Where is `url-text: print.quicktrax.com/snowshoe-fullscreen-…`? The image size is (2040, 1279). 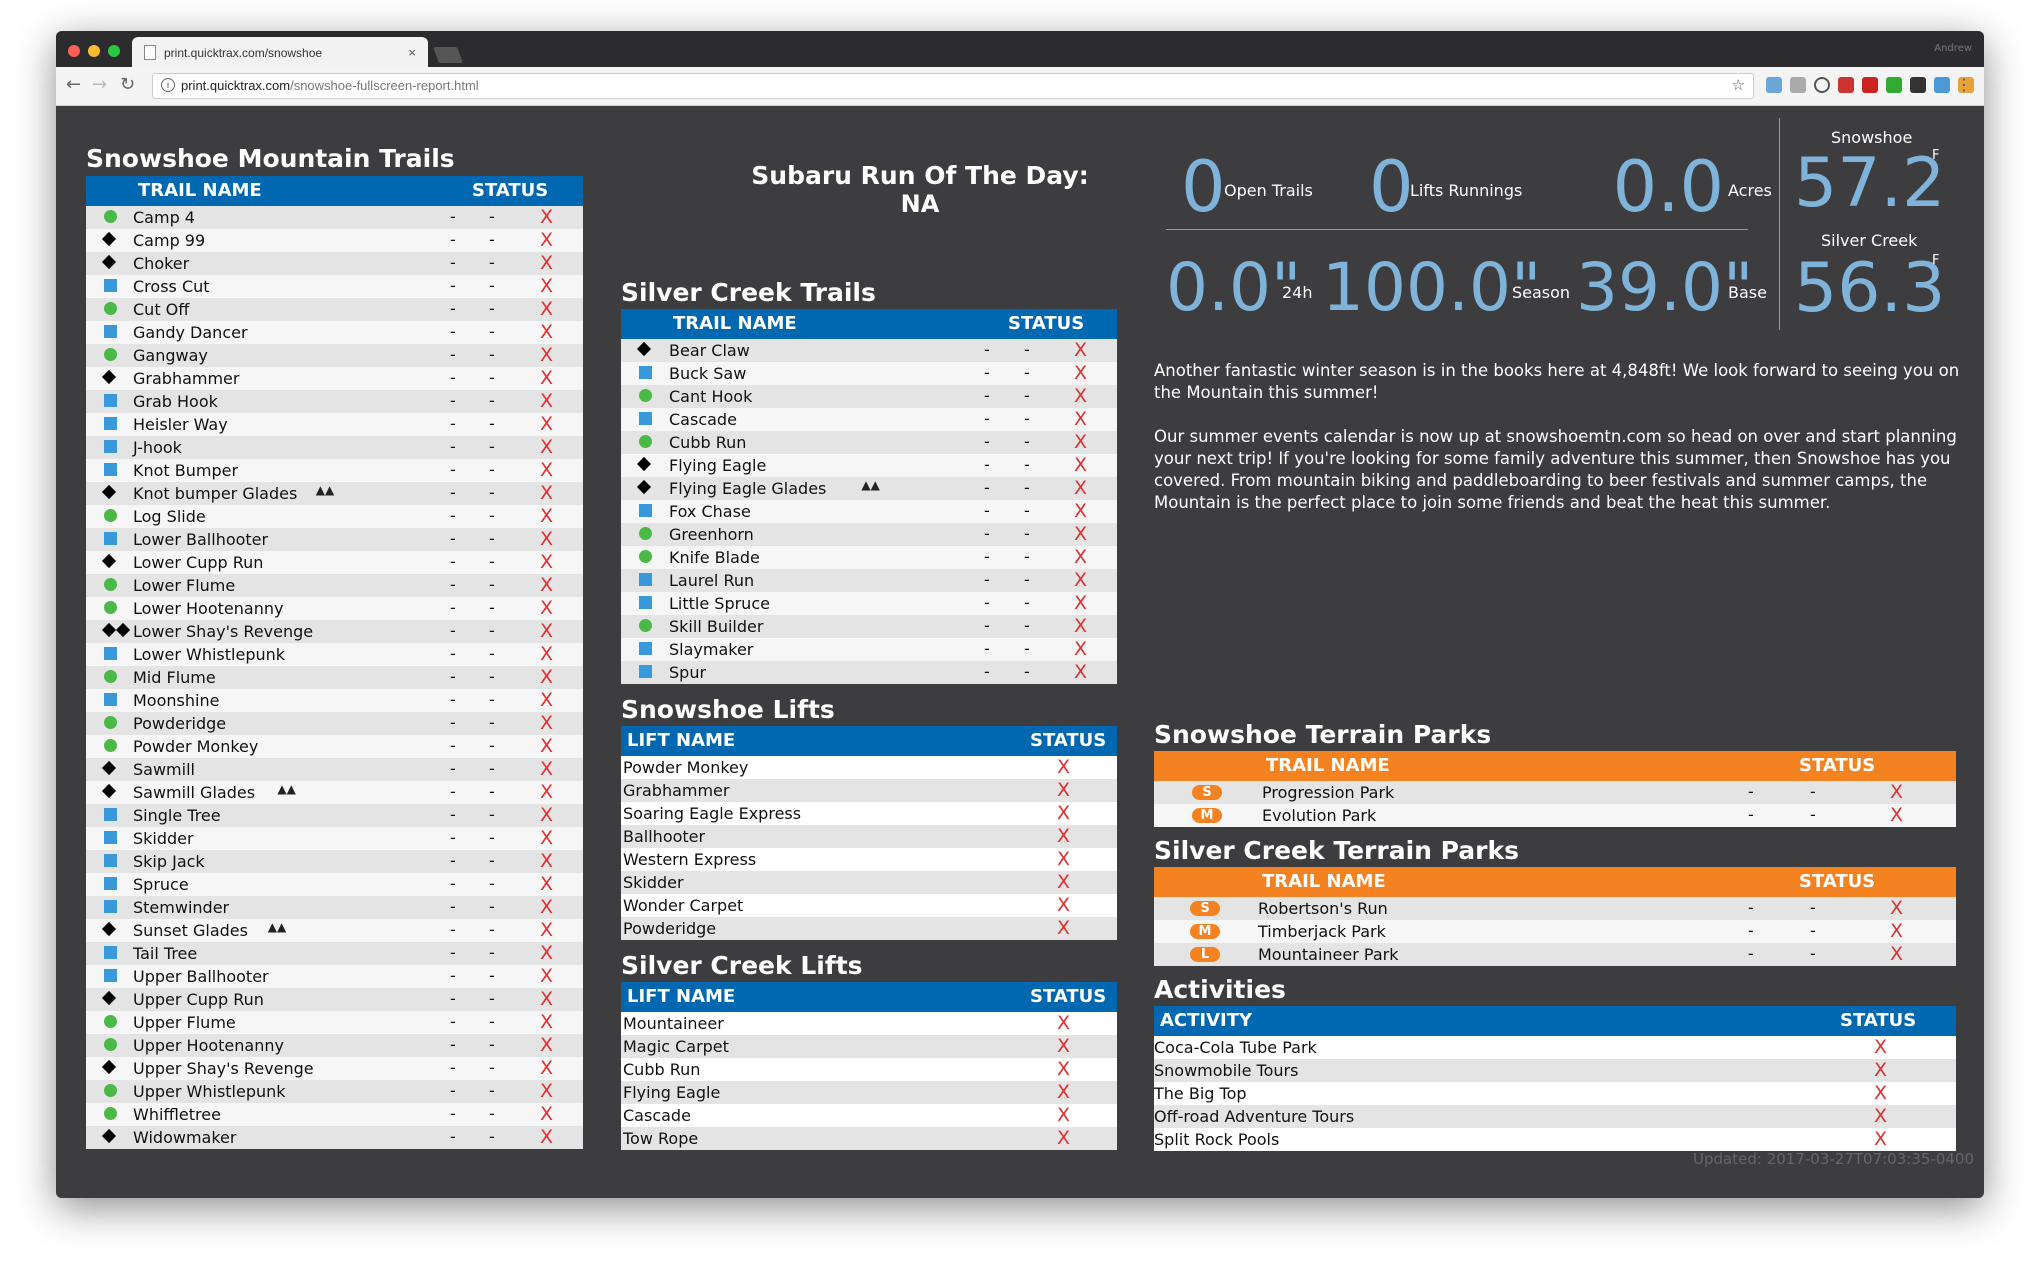 url-text: print.quicktrax.com/snowshoe-fullscreen-… is located at coordinates (330, 85).